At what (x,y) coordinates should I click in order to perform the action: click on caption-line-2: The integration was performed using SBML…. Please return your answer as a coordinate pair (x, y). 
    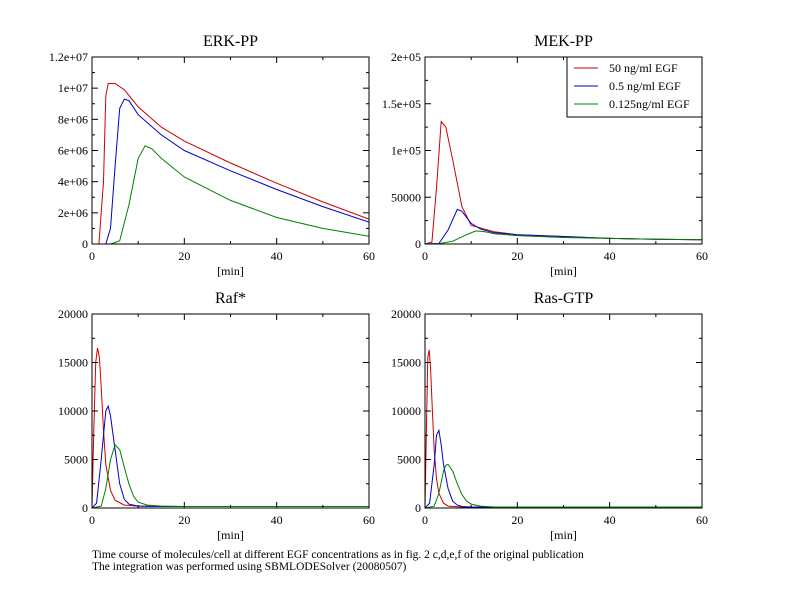
    Looking at the image, I should click on (249, 567).